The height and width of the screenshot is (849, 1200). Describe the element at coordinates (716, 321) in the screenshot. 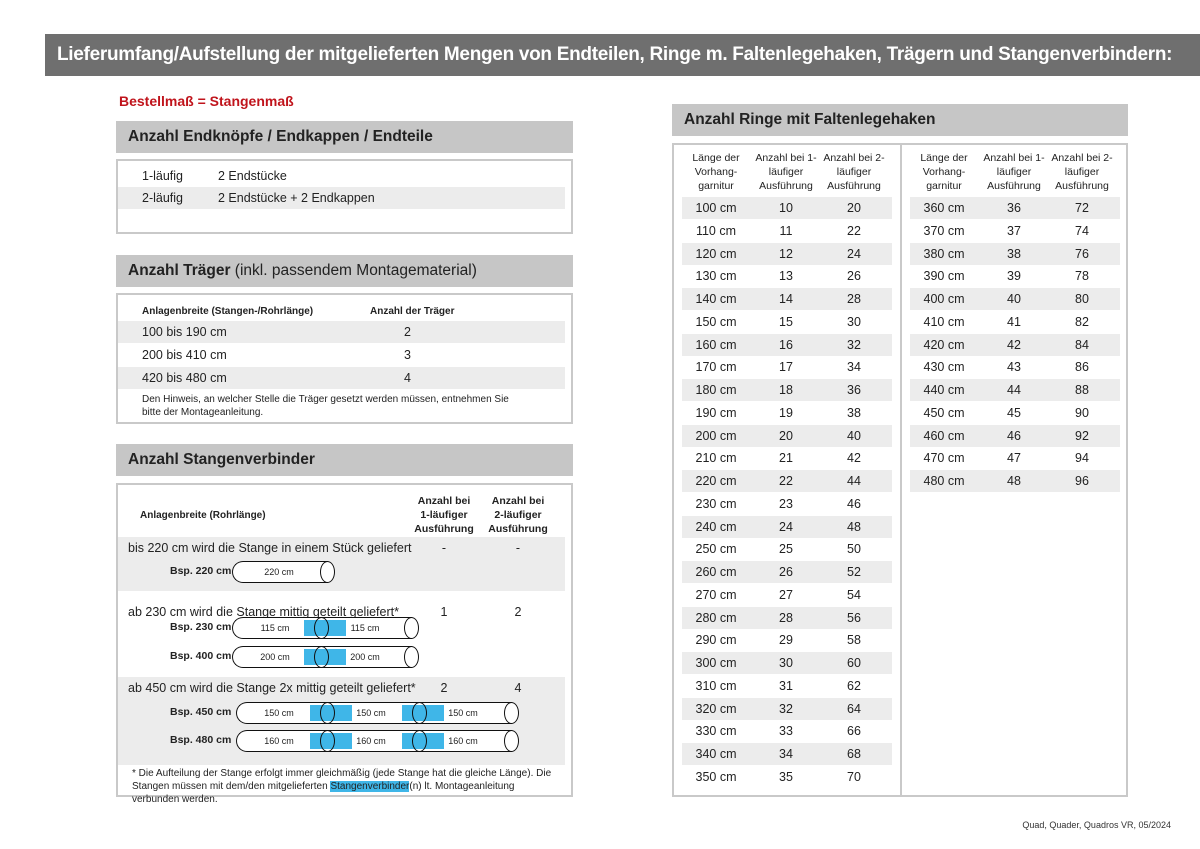

I see `table-cell: 150 cm` at that location.